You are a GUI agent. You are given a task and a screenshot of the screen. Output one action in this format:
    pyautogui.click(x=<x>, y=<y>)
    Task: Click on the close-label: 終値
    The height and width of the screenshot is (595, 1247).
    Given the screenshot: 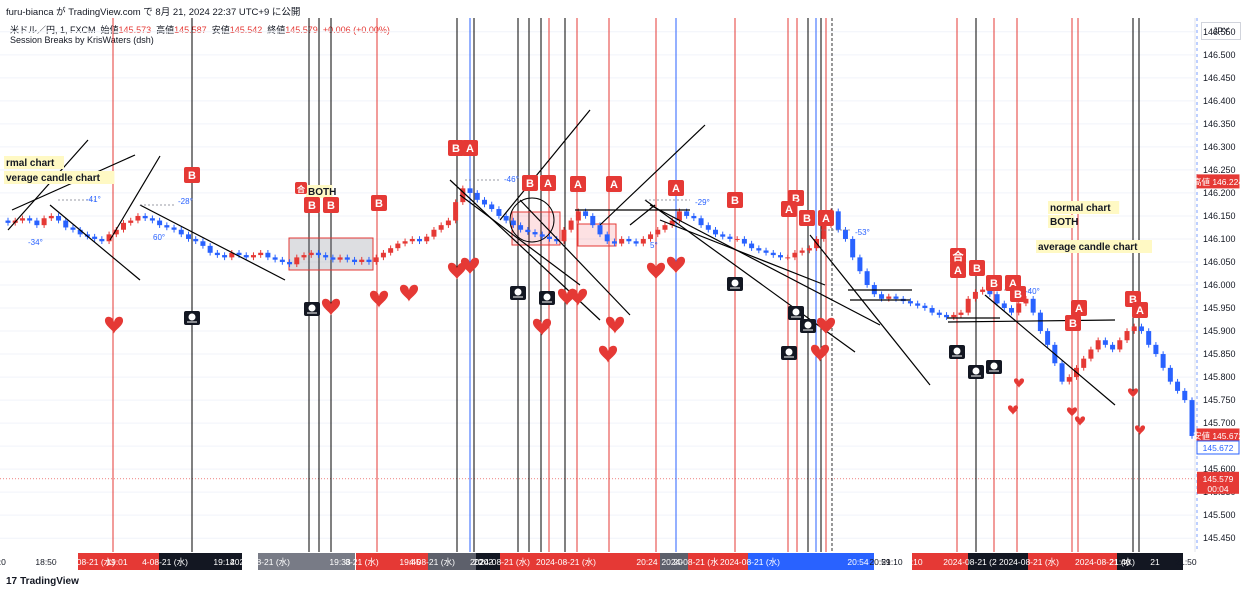 What is the action you would take?
    pyautogui.click(x=276, y=30)
    